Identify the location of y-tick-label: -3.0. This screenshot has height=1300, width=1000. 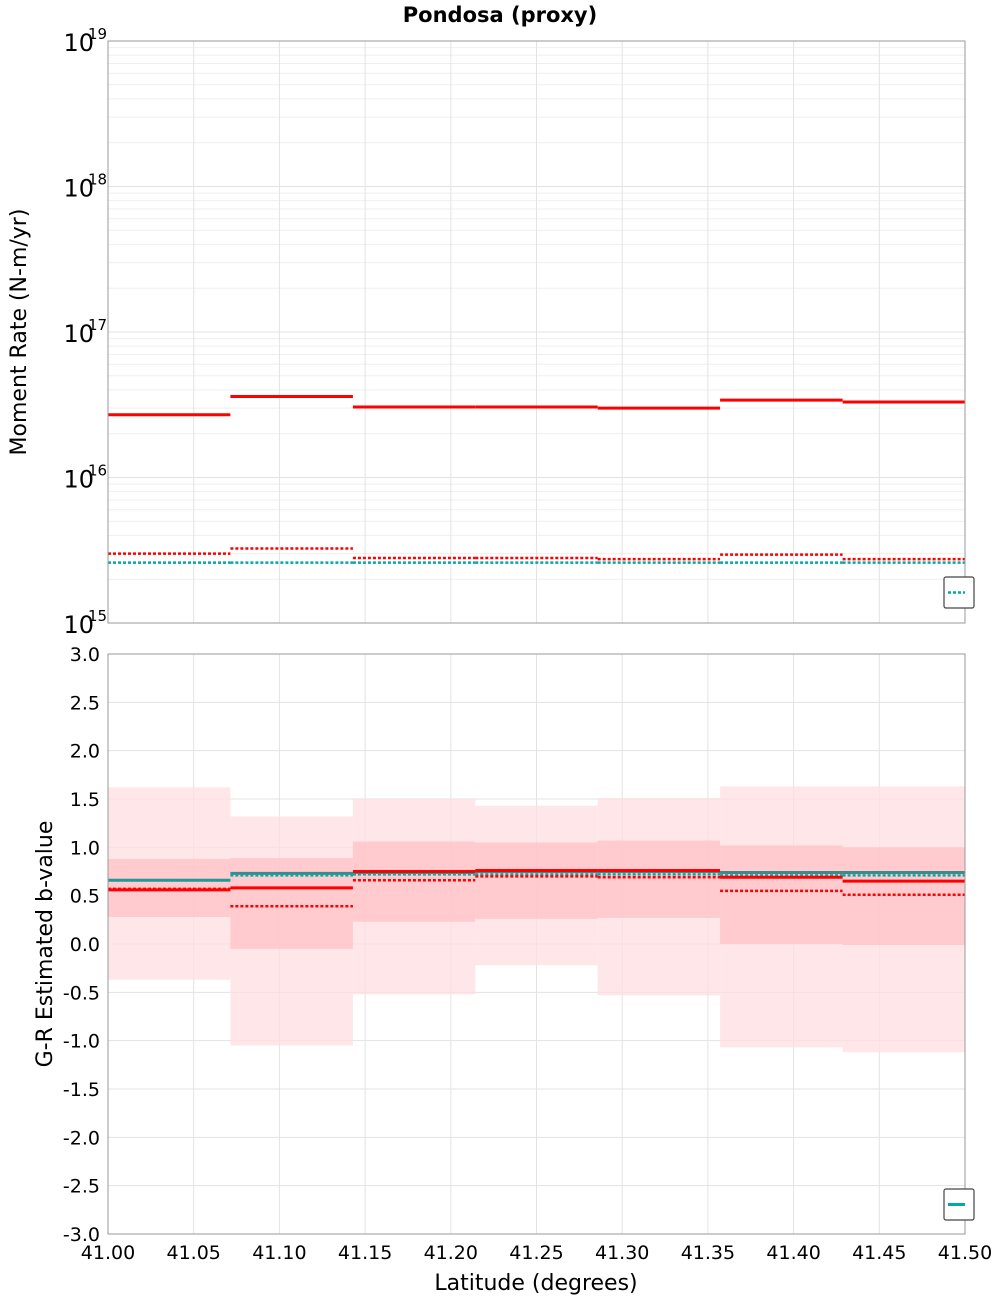
(81, 1235).